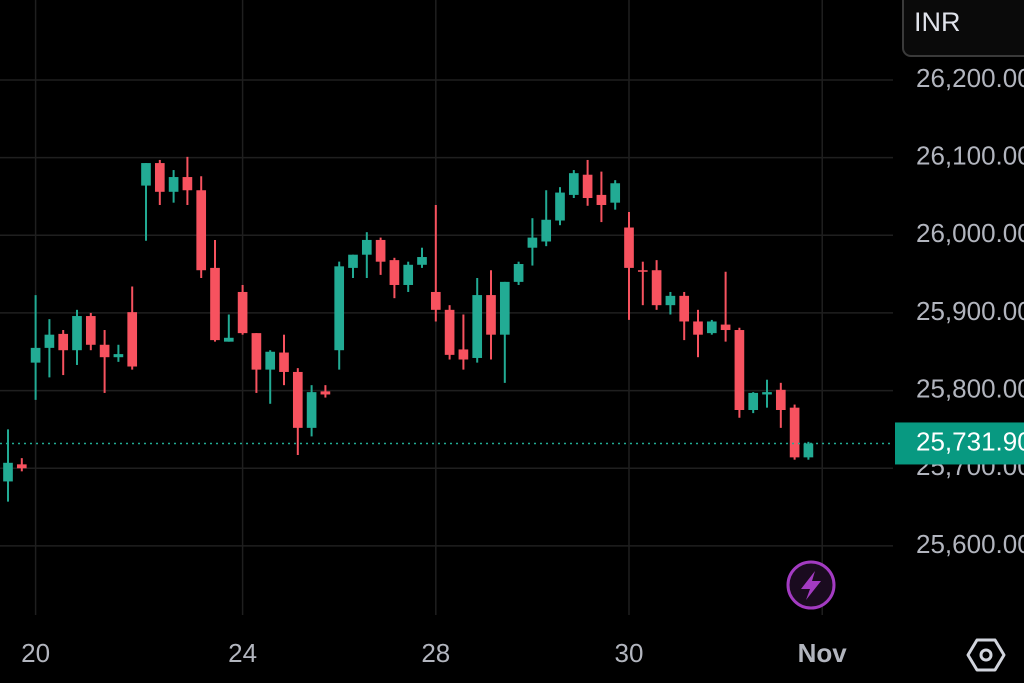  I want to click on x-tick-label: 24, so click(242, 653).